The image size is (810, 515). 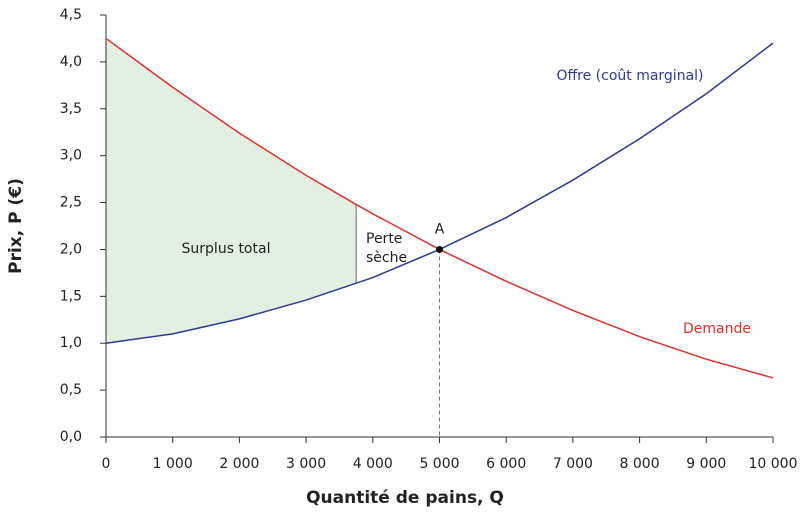 What do you see at coordinates (71, 203) in the screenshot?
I see `y-tick-label: 2,5` at bounding box center [71, 203].